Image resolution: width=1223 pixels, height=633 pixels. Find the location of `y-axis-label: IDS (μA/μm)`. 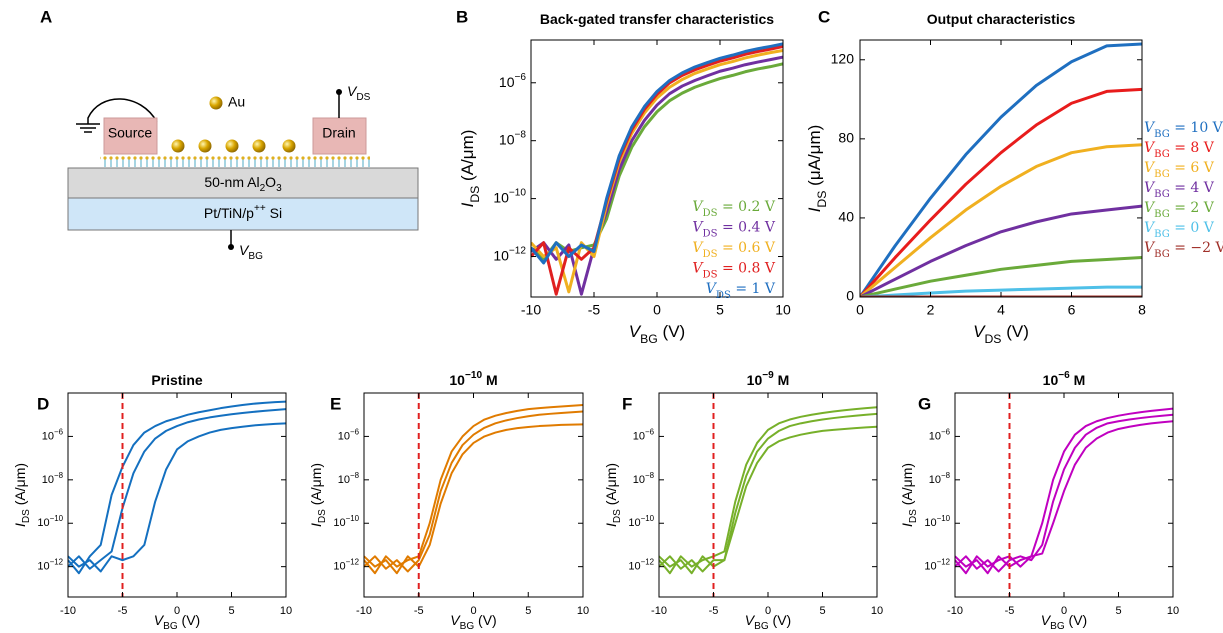

y-axis-label: IDS (μA/μm) is located at coordinates (817, 169).